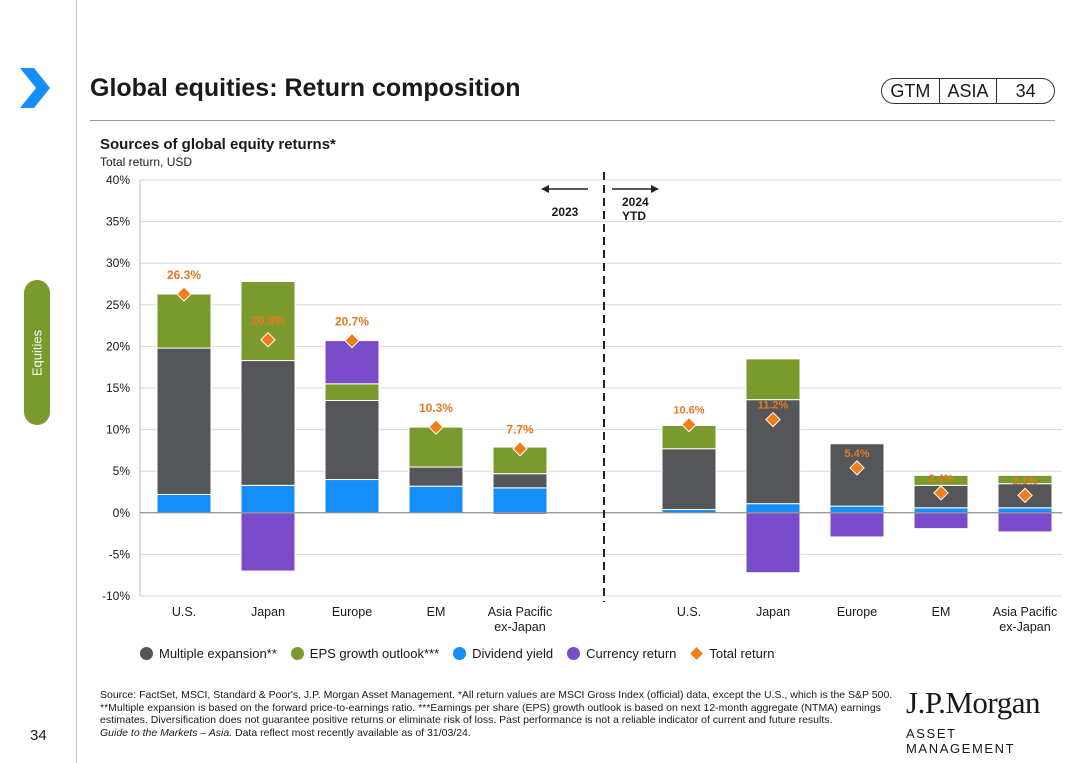  What do you see at coordinates (565, 212) in the screenshot?
I see `period-label-2023: 2023` at bounding box center [565, 212].